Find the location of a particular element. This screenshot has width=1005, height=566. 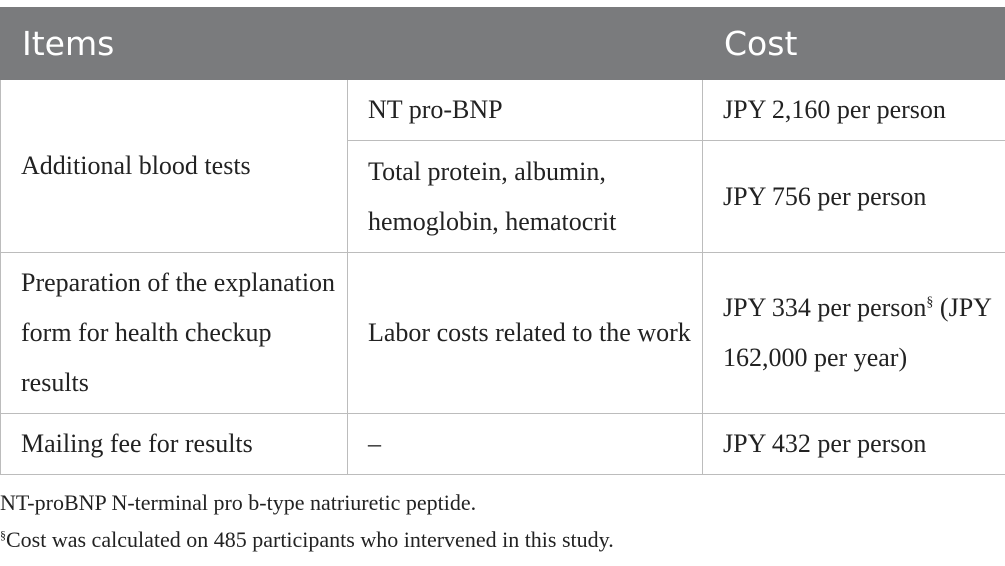

cell-item-blood-tests: Additional blood tests is located at coordinates (174, 166).